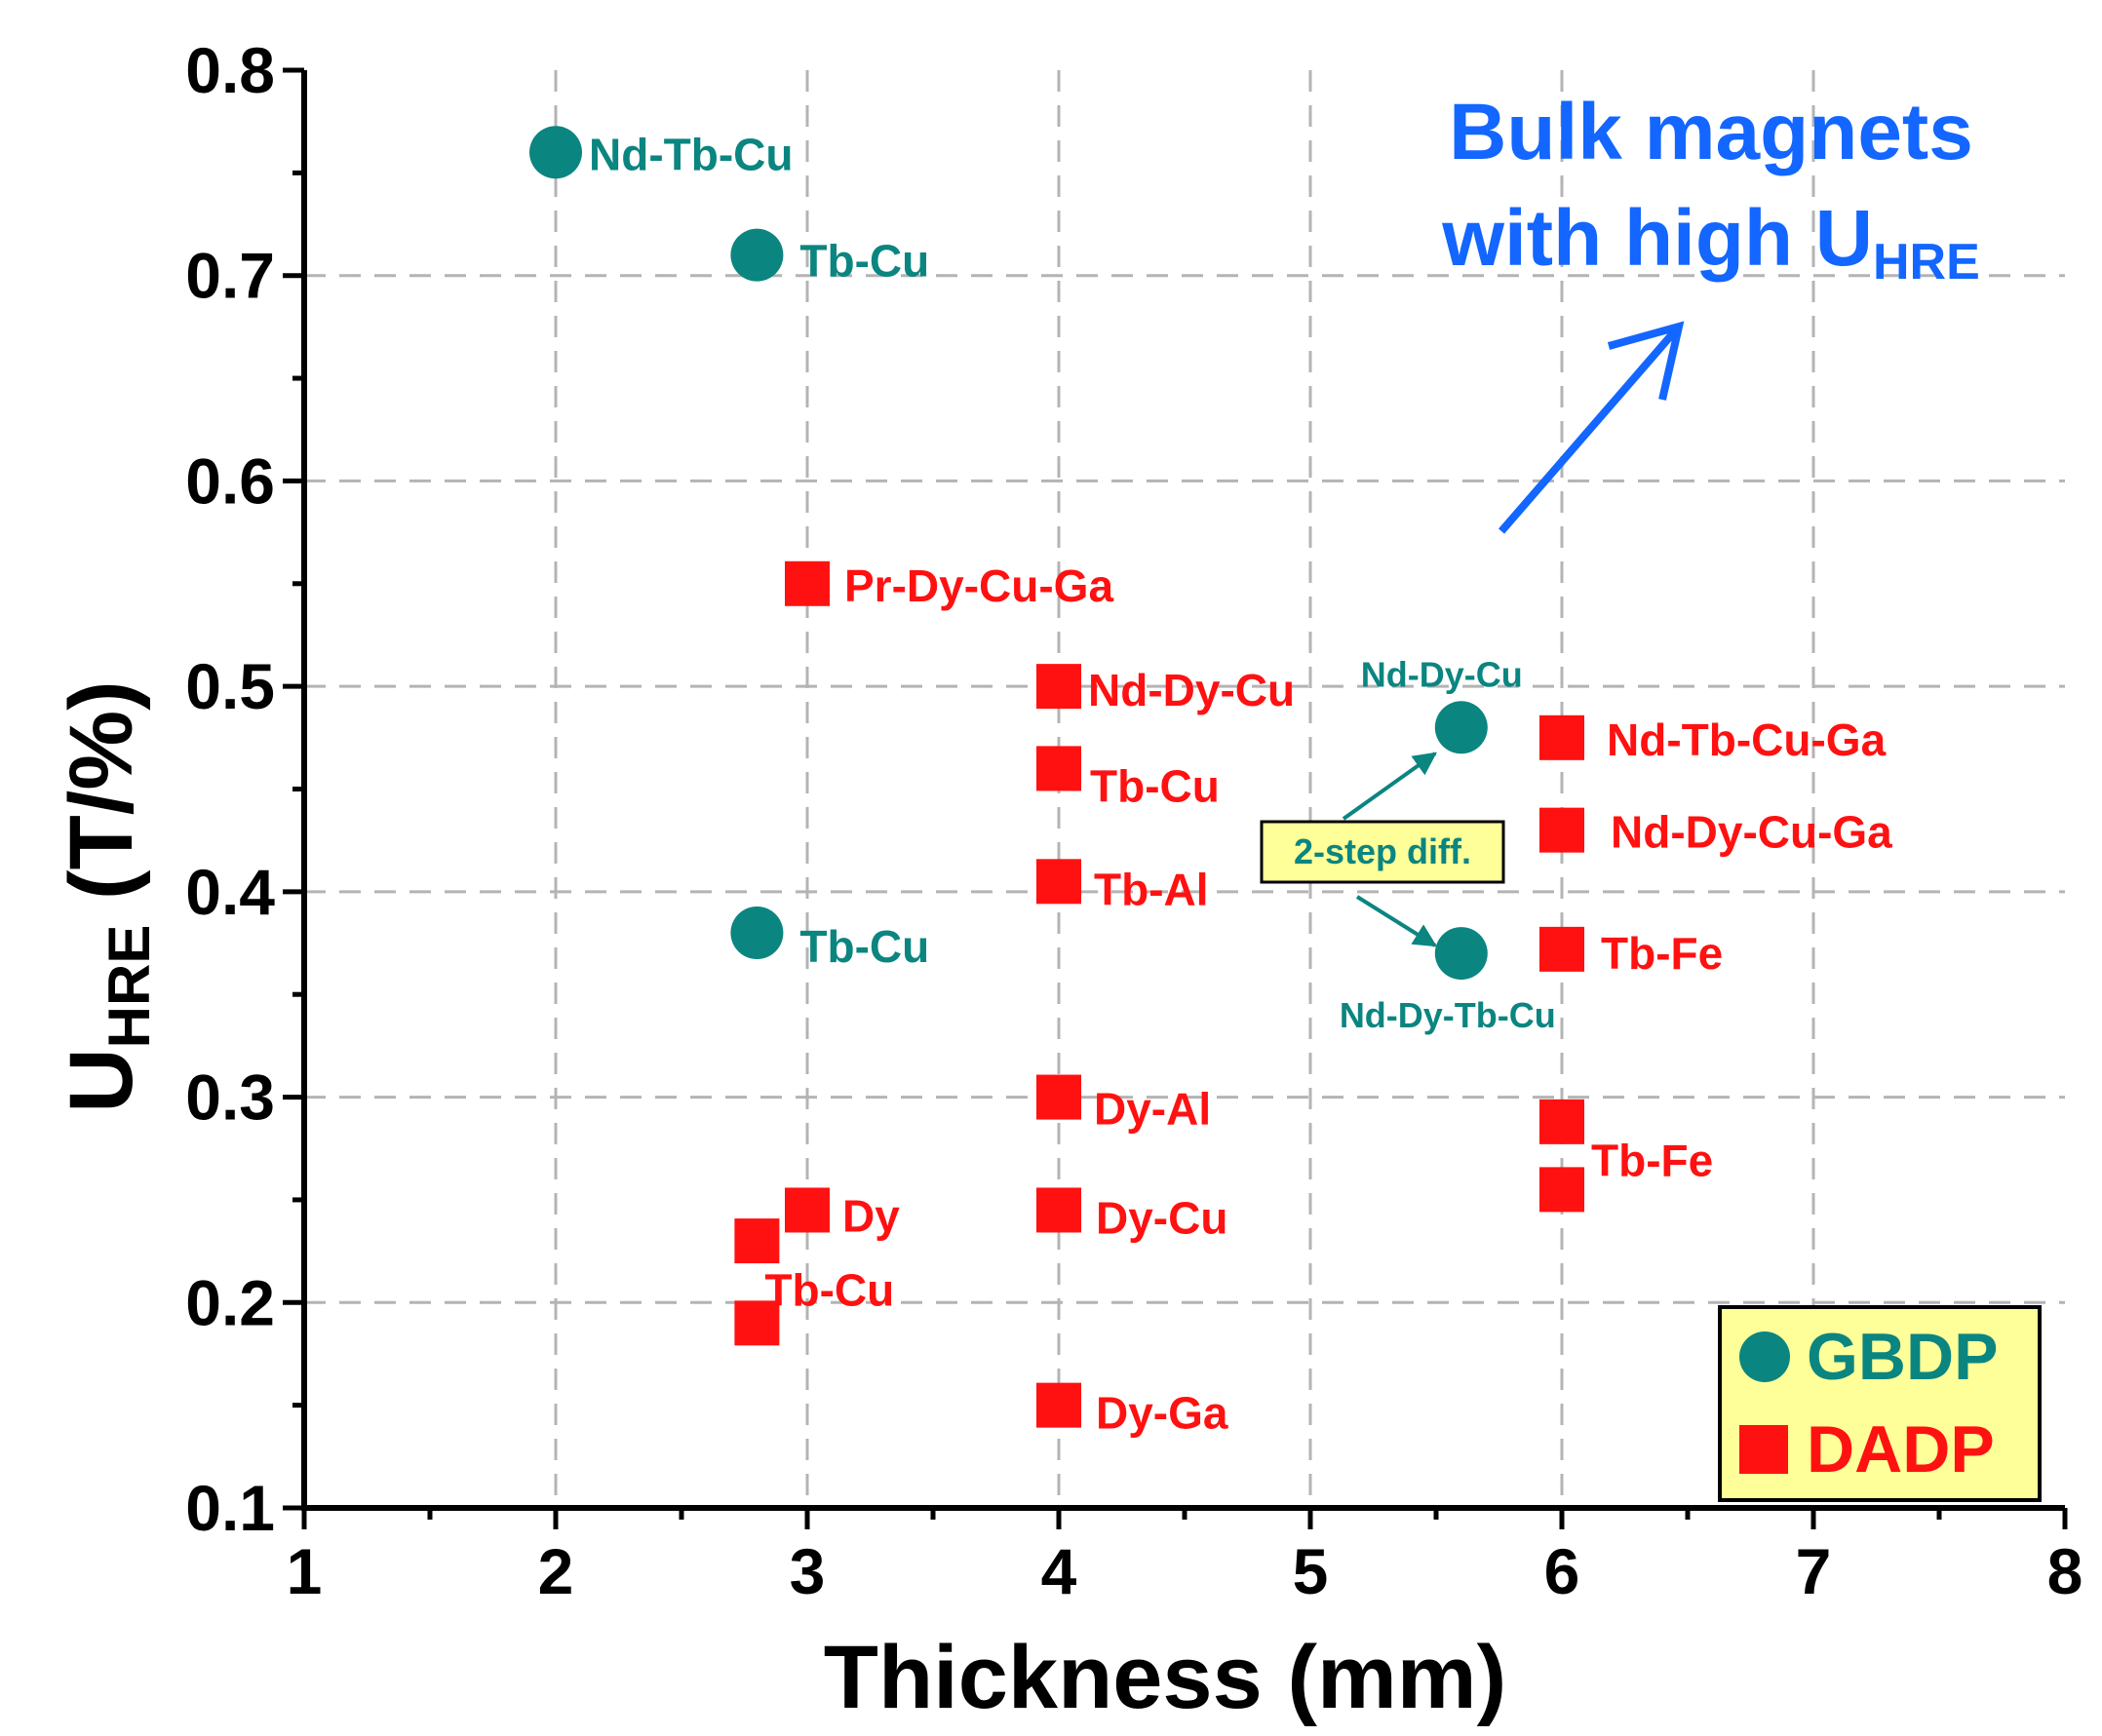 The width and height of the screenshot is (2102, 1736). Describe the element at coordinates (691, 154) in the screenshot. I see `gbdp-point-label: Nd-Tb-Cu` at that location.